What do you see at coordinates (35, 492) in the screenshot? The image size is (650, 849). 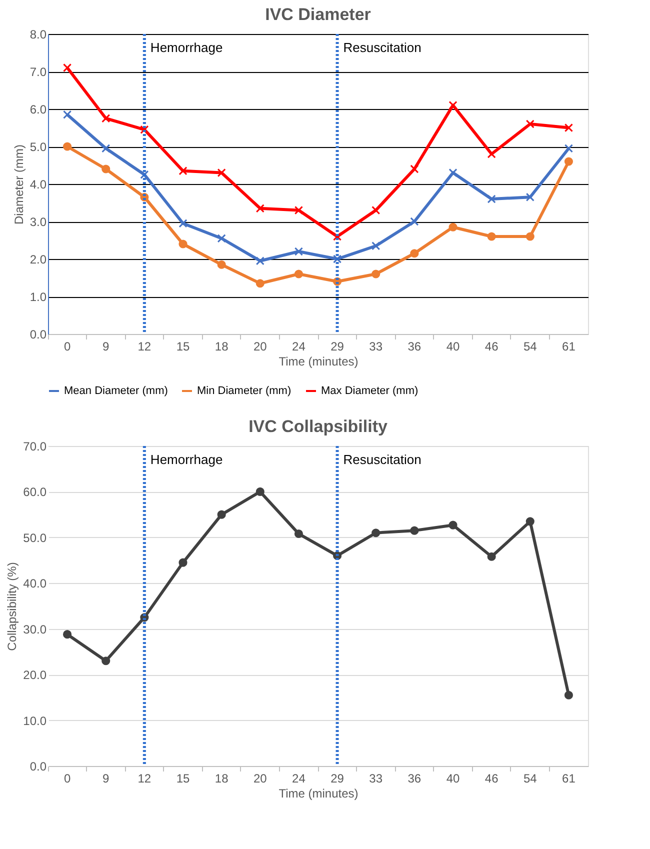 I see `y-tick-label: 60.0` at bounding box center [35, 492].